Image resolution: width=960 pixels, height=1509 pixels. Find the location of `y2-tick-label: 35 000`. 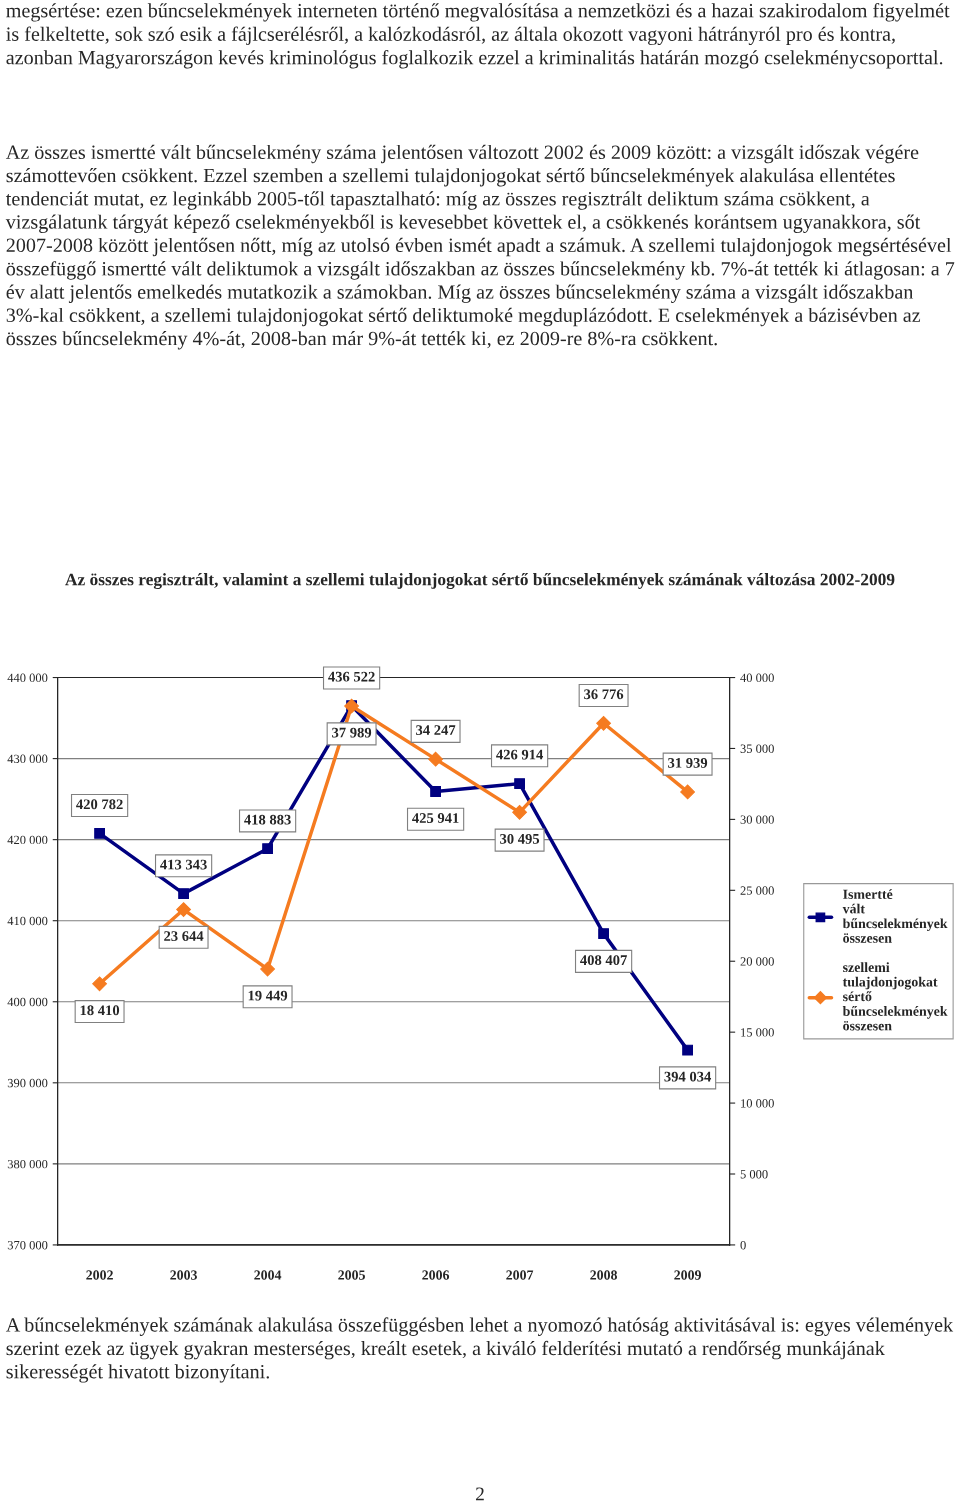

y2-tick-label: 35 000 is located at coordinates (757, 748).